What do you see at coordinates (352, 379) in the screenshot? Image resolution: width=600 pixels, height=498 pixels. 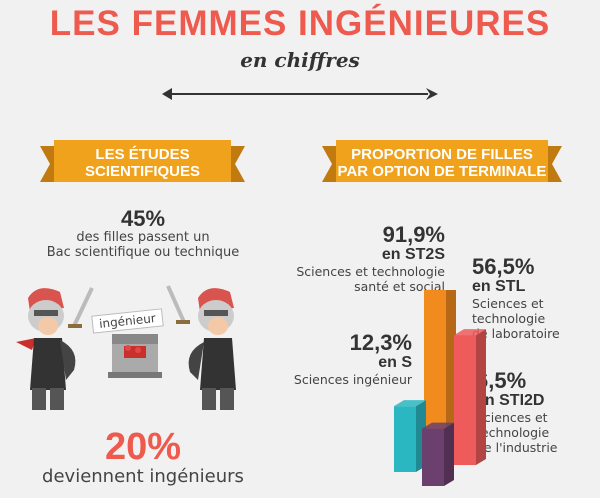 I see `opt-s-desc-1: Sciences ingénieur` at bounding box center [352, 379].